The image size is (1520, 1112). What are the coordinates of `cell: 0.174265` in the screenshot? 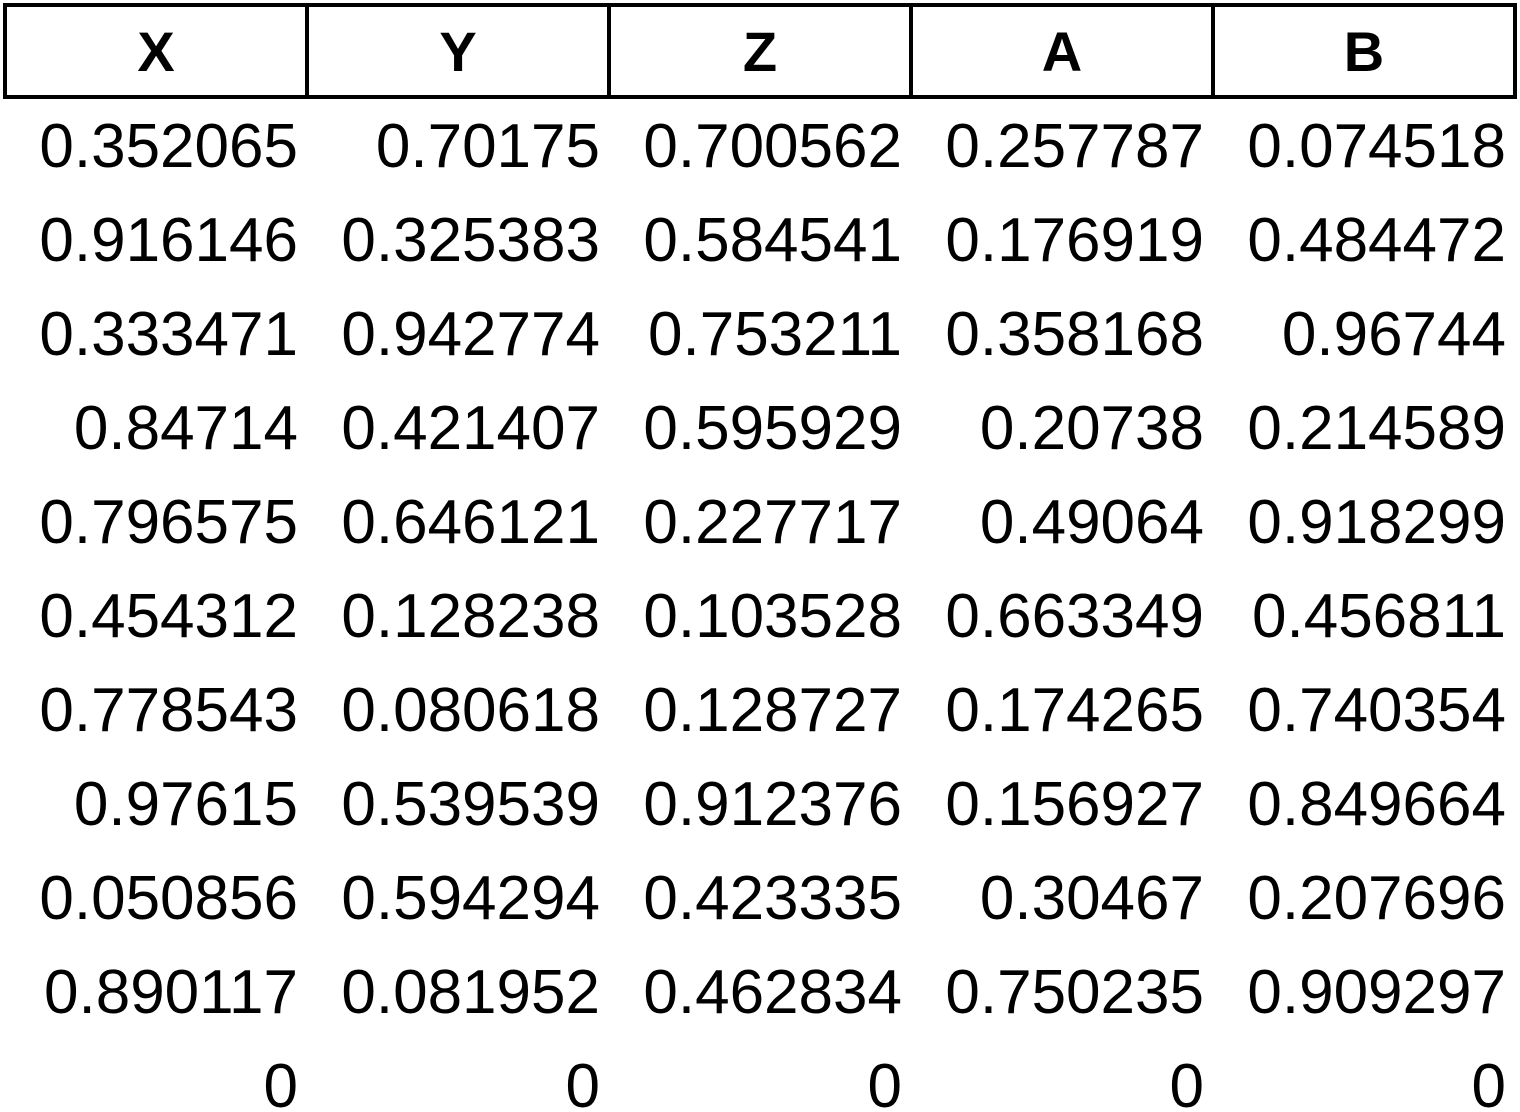 It's located at (1074, 710).